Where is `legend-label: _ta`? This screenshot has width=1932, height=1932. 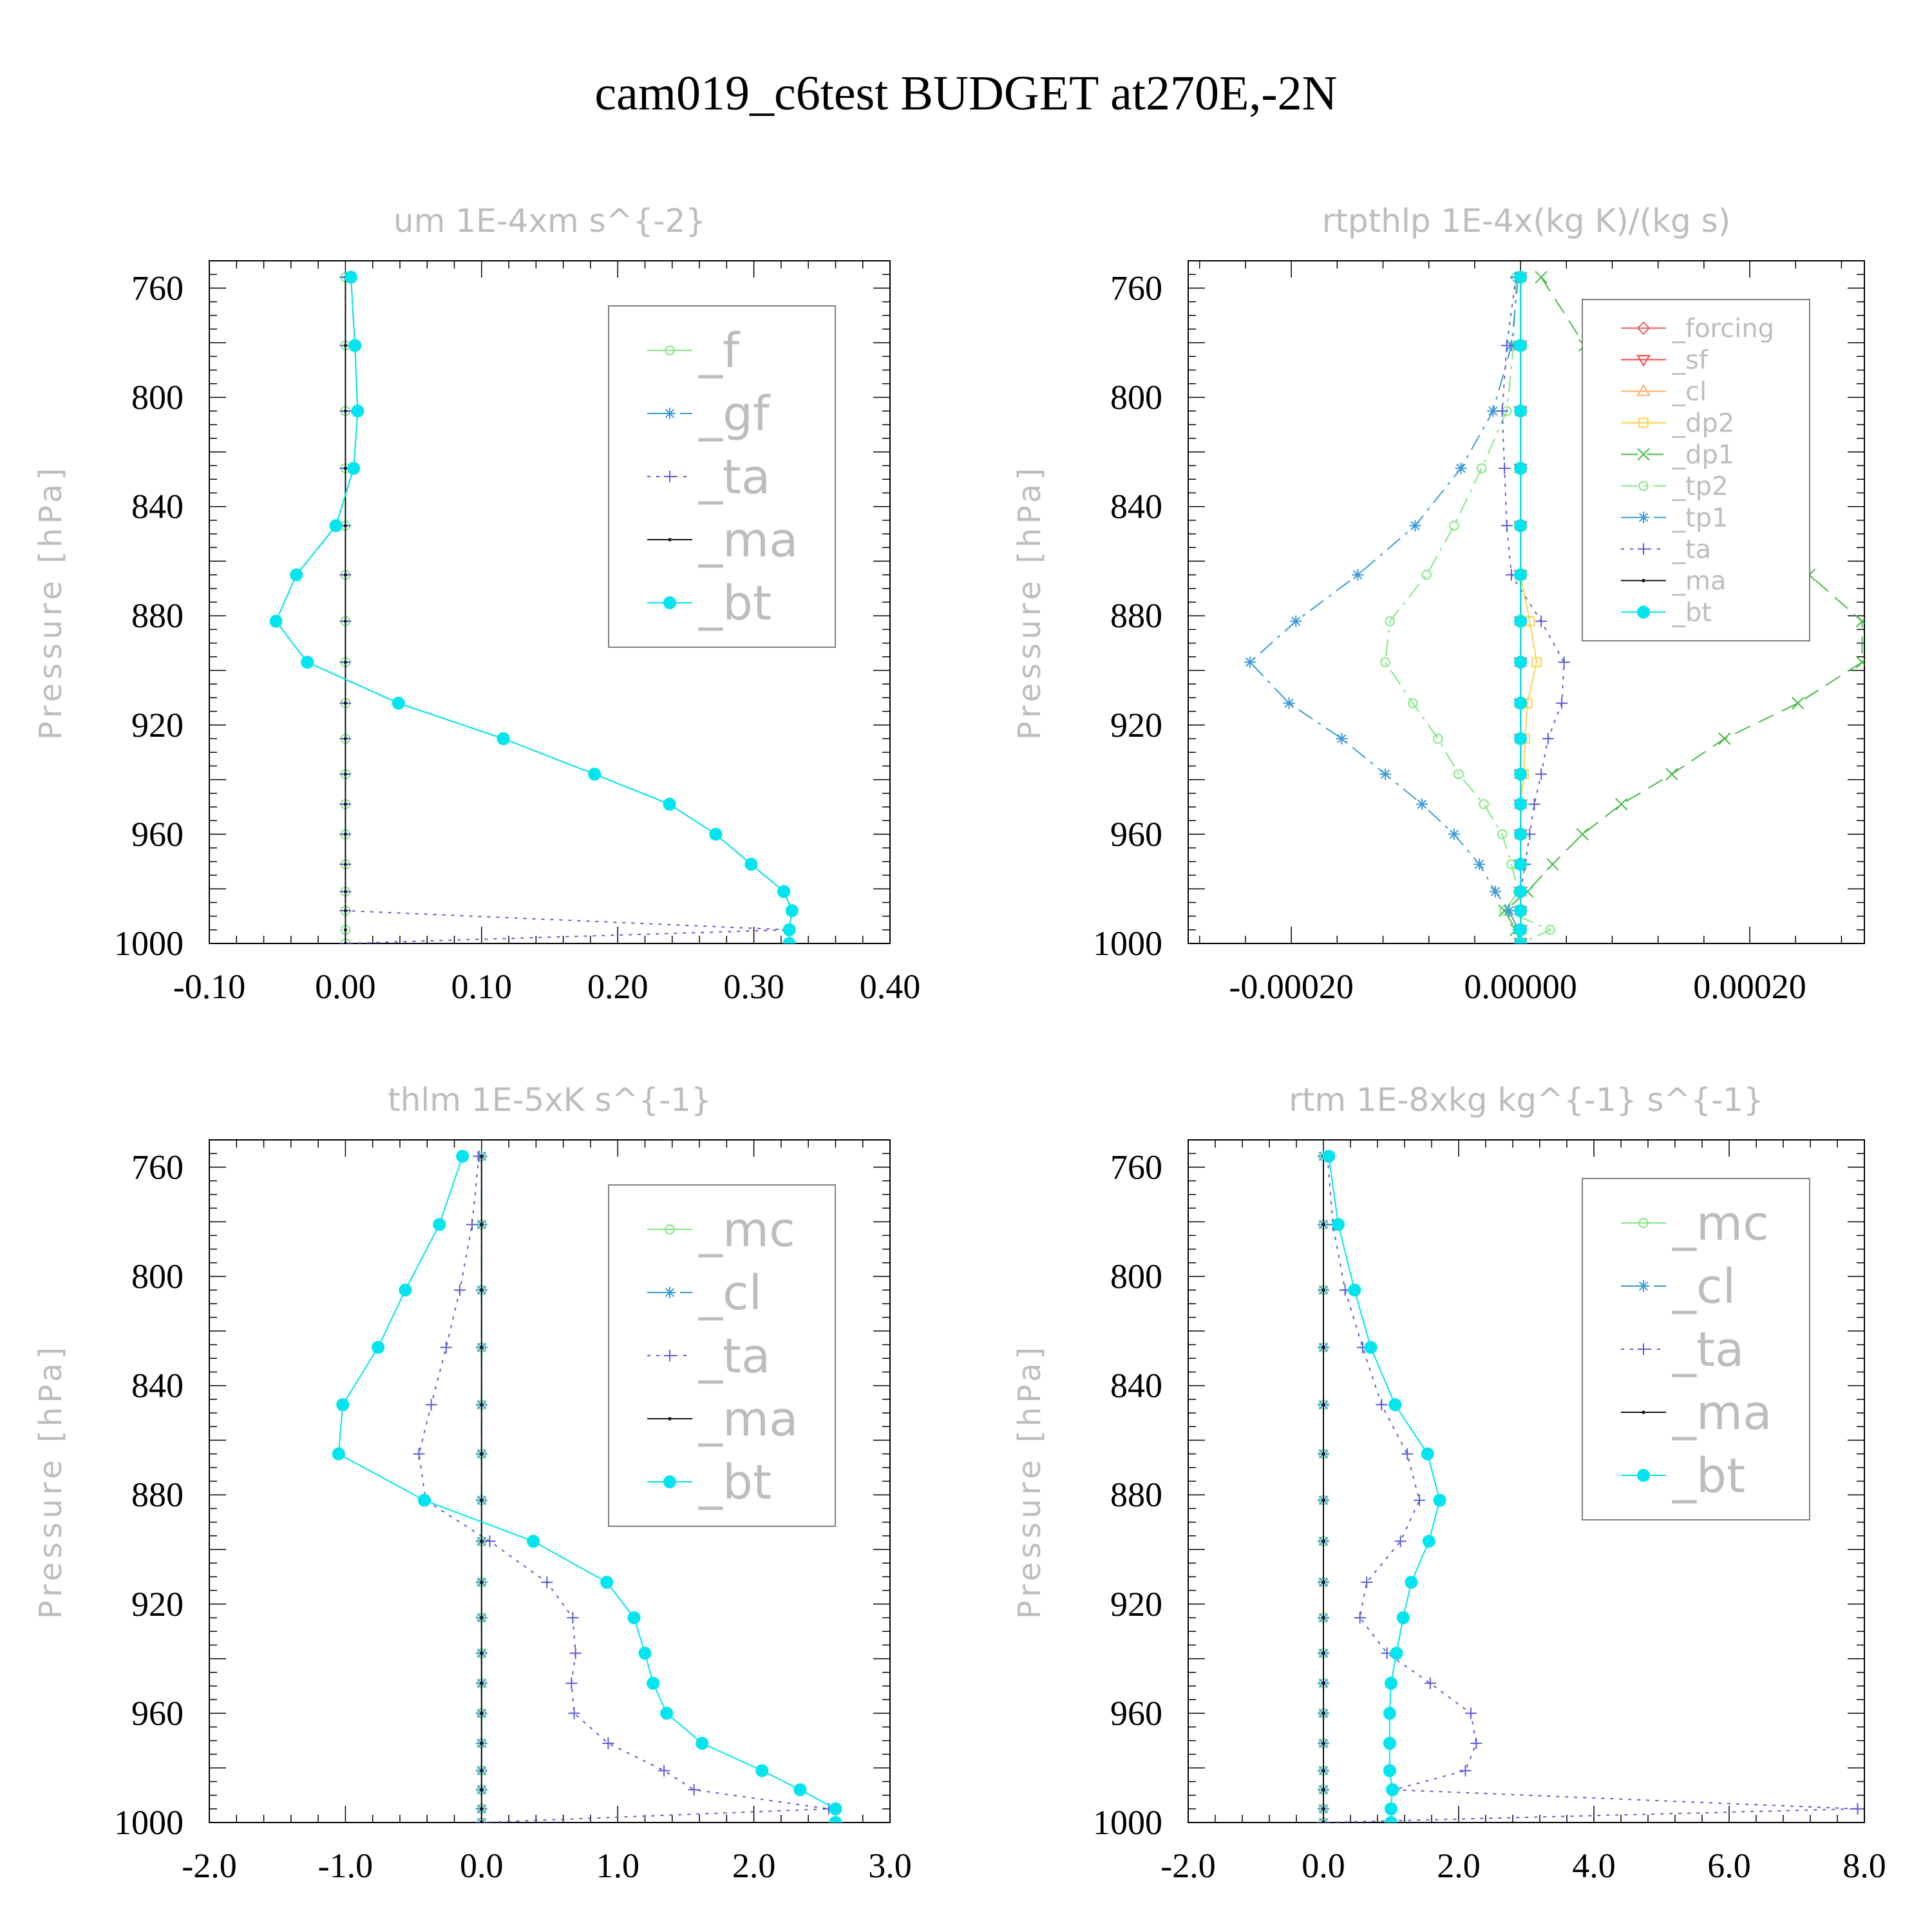
legend-label: _ta is located at coordinates (734, 478).